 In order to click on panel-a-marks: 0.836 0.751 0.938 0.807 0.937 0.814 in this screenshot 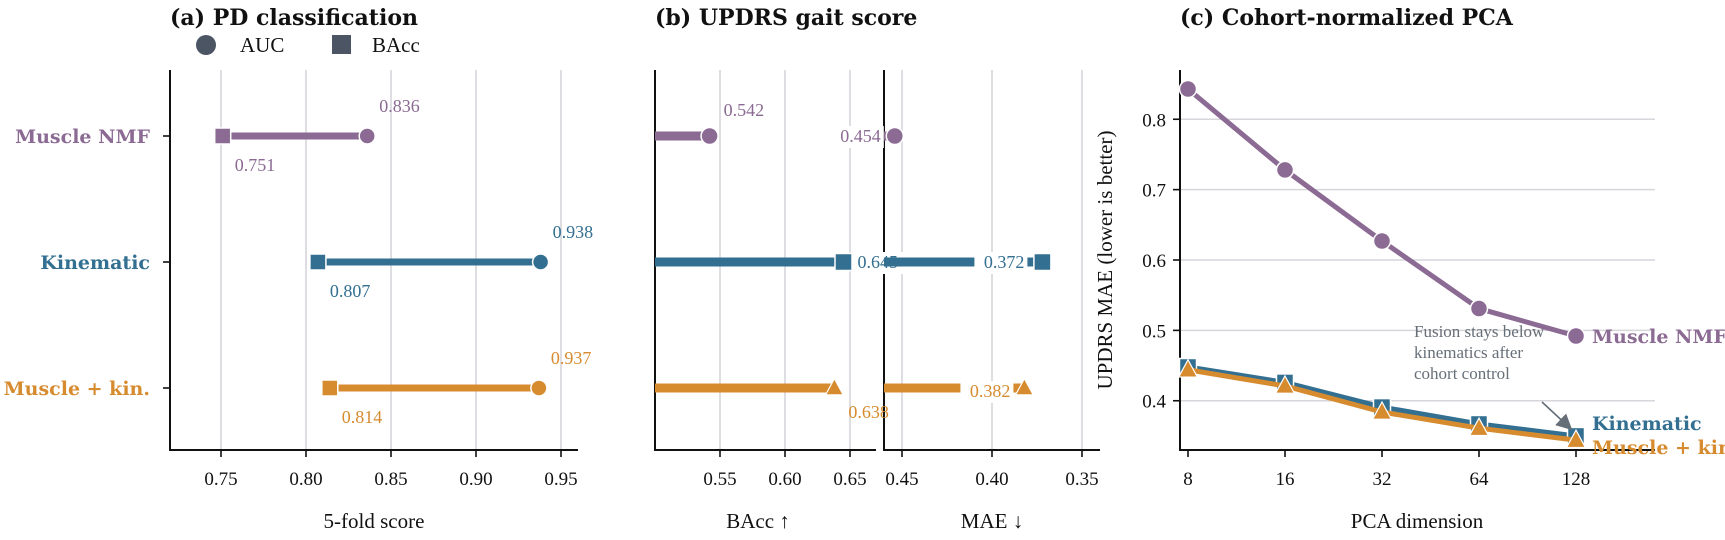, I will do `click(403, 261)`.